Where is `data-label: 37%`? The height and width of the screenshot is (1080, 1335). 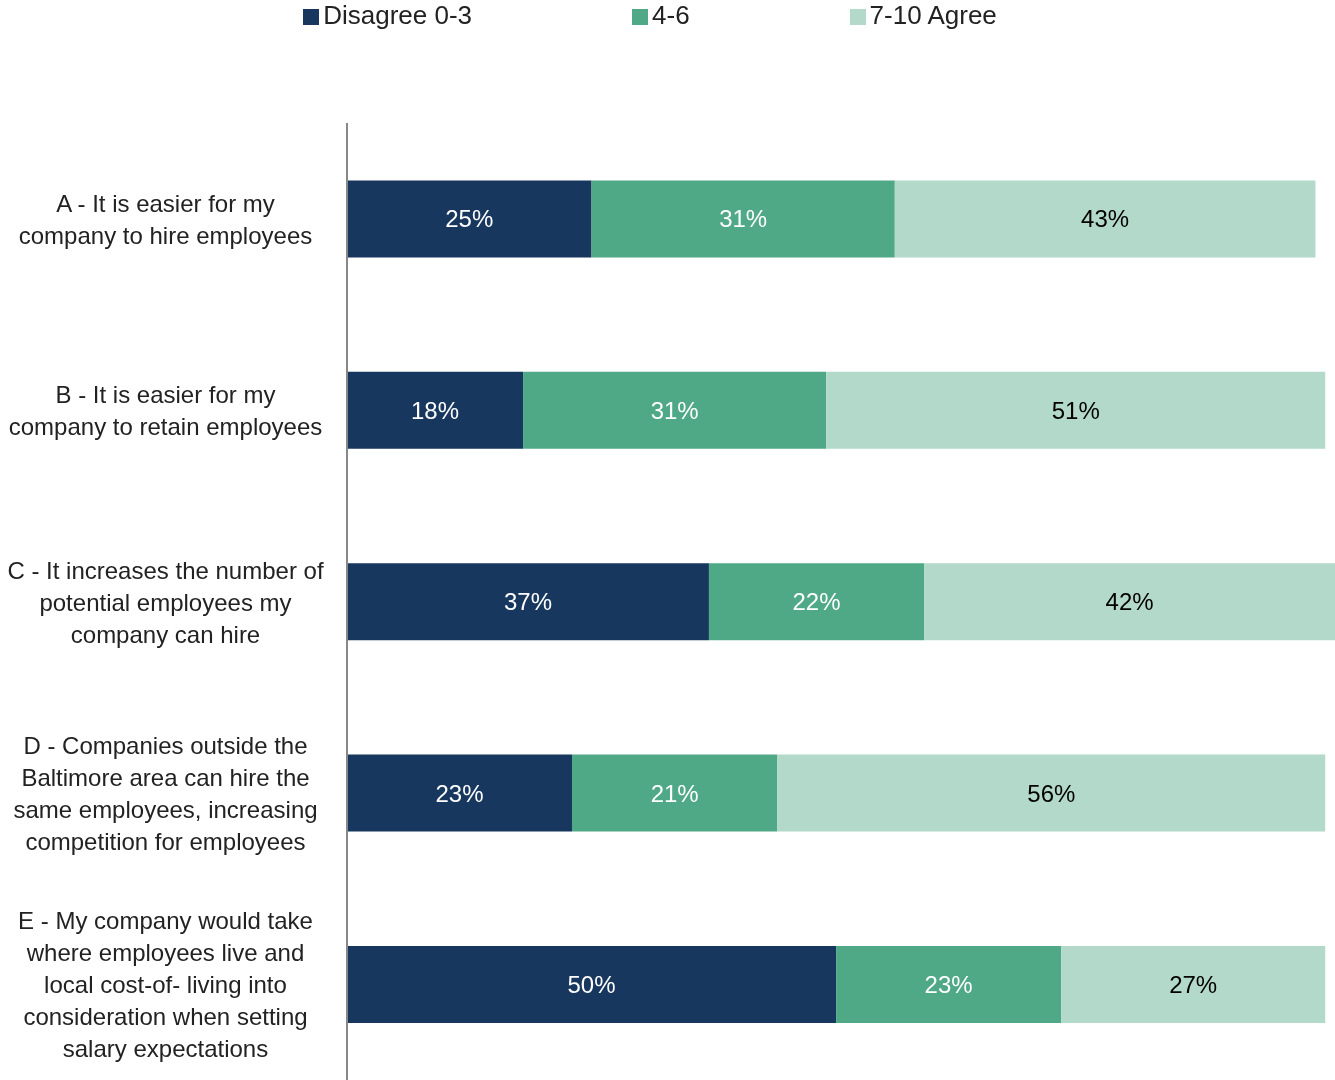 data-label: 37% is located at coordinates (527, 602).